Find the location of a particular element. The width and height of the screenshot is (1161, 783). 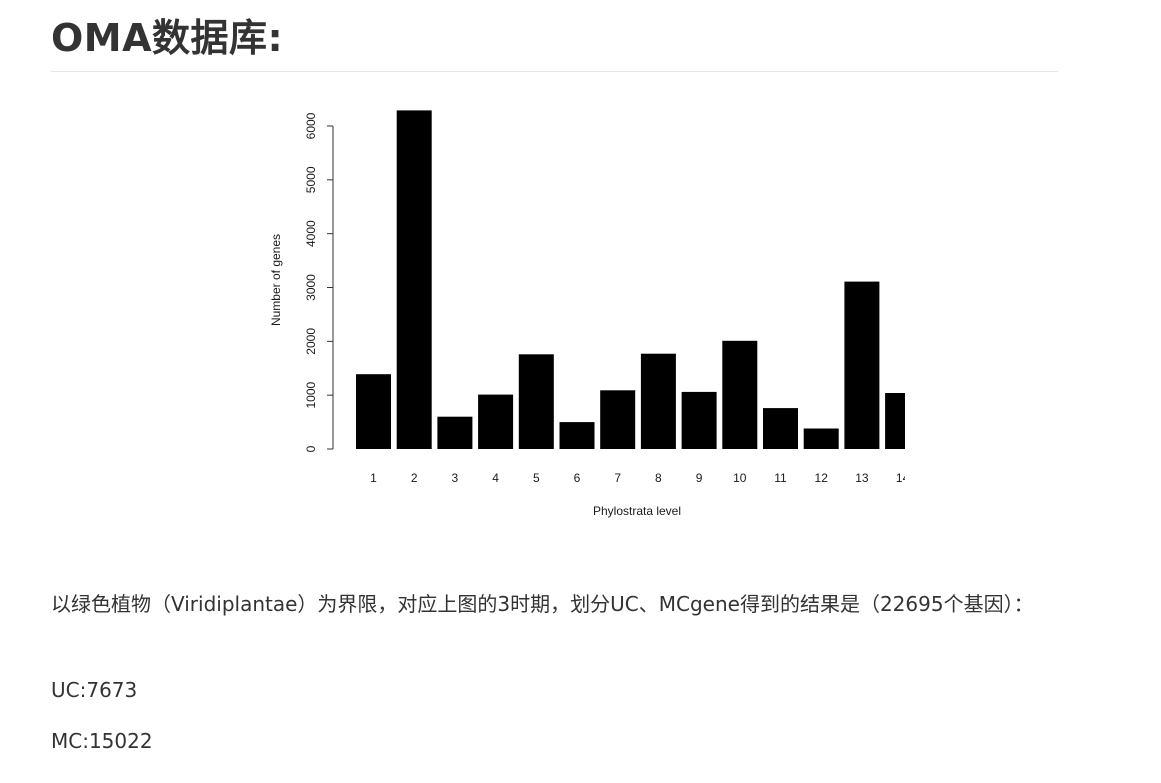

x-tick-label: 7 is located at coordinates (617, 478).